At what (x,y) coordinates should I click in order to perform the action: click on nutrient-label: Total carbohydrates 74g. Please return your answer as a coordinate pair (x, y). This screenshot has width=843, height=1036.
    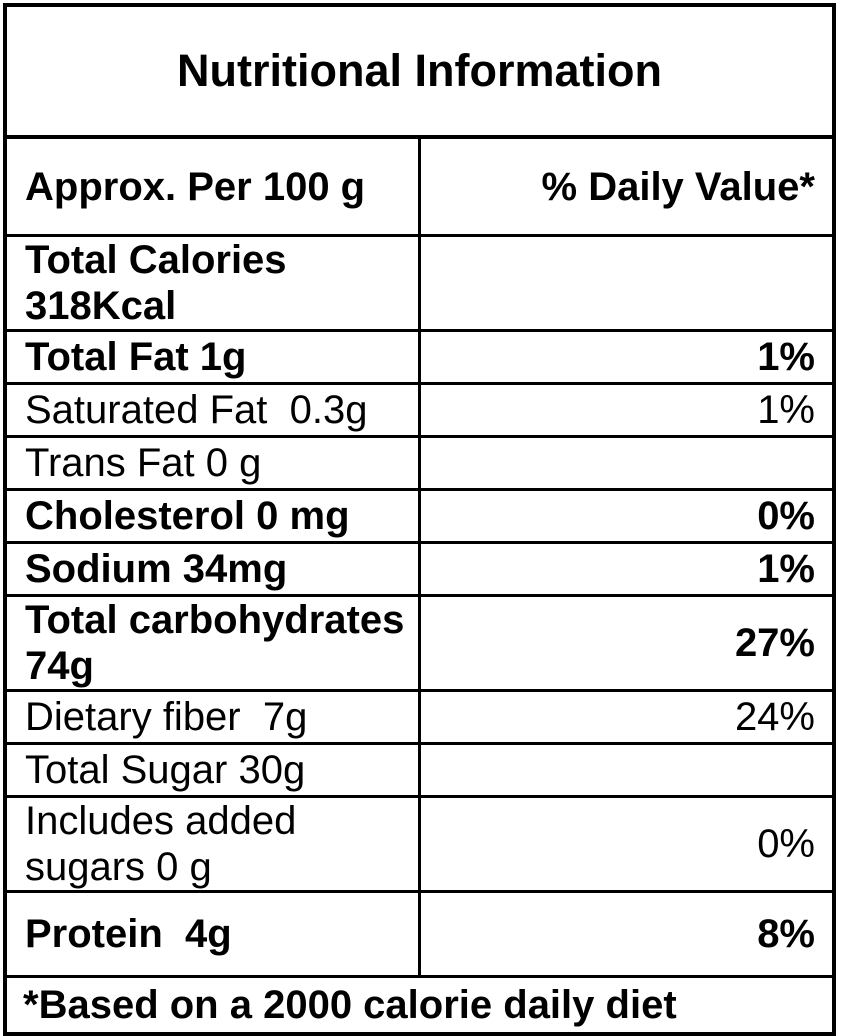
    Looking at the image, I should click on (213, 643).